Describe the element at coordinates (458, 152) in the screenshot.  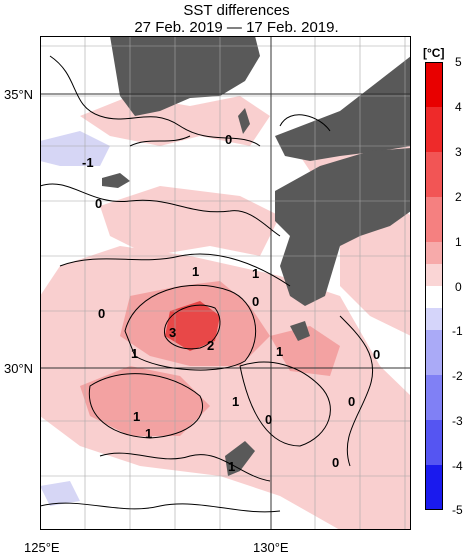
I see `colorbar-tick: 3` at that location.